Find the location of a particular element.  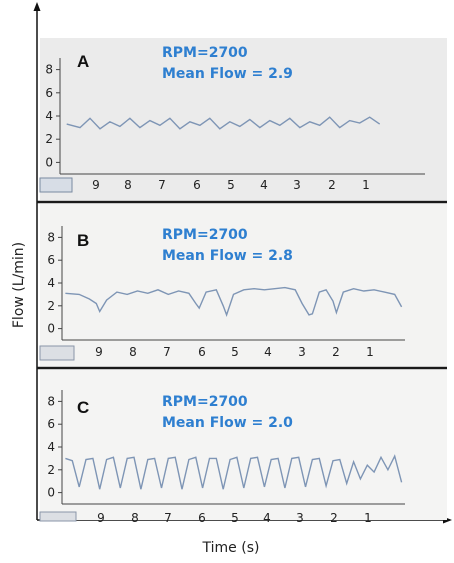

panel-a-x-ticks: 9 8 7 6 5 4 3 2 1 is located at coordinates (231, 185).